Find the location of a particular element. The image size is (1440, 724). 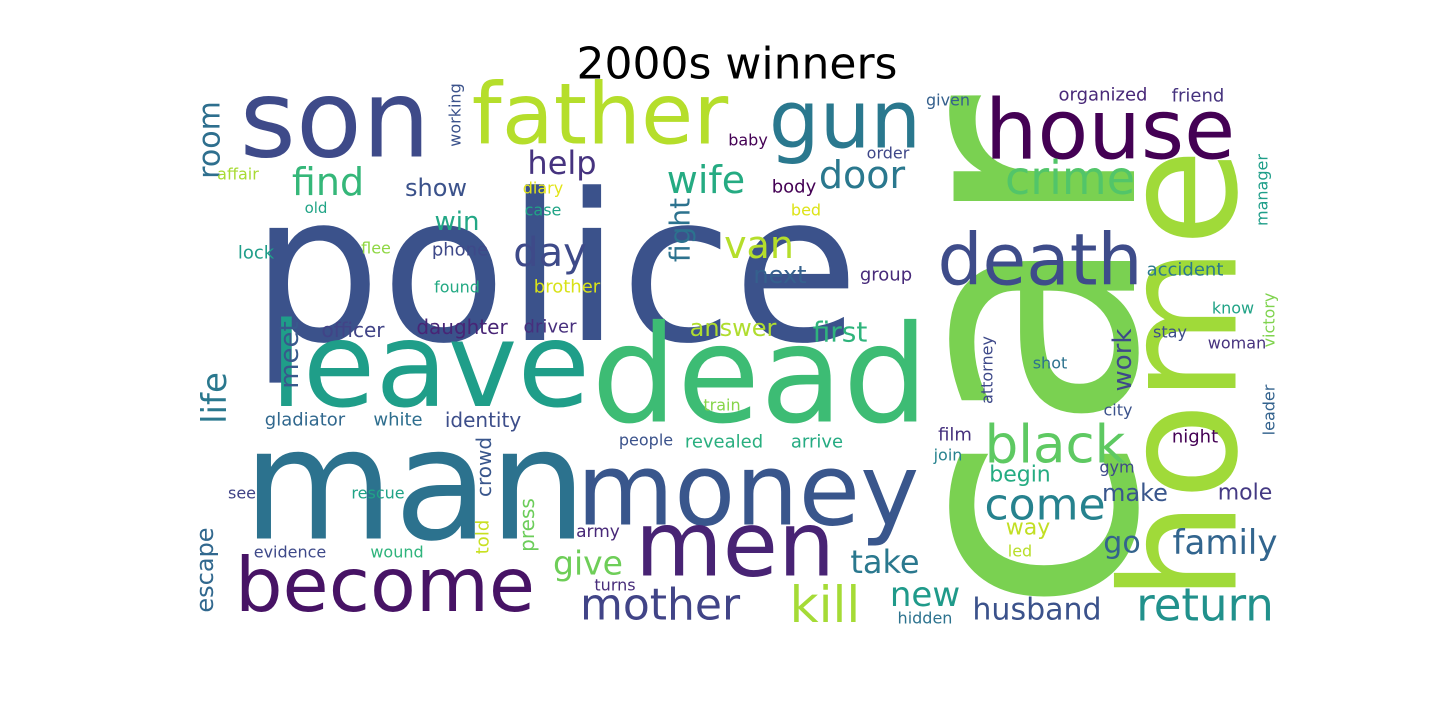

word: press is located at coordinates (527, 525).